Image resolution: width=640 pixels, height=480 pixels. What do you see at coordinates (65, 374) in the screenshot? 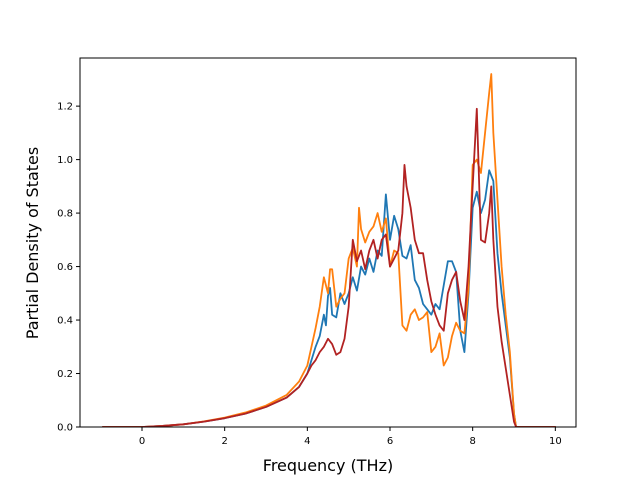
I see `y-tick-label: 0.2` at bounding box center [65, 374].